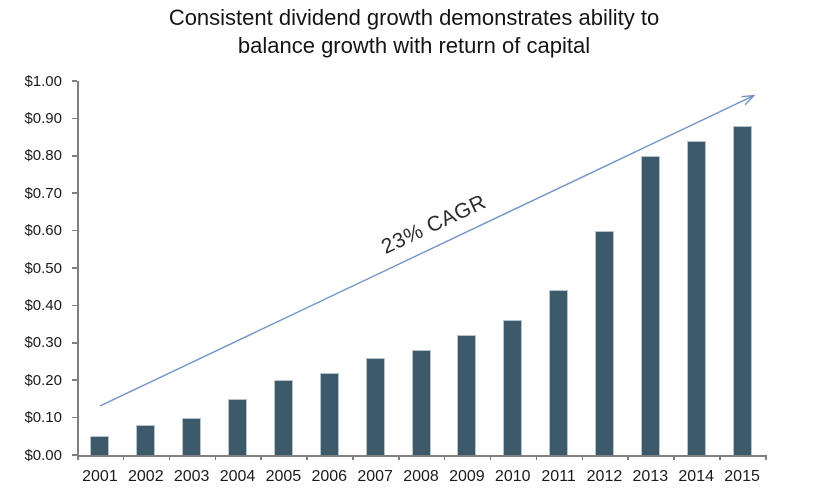 This screenshot has height=493, width=828. What do you see at coordinates (375, 476) in the screenshot?
I see `x-axis-tick-label: 2007` at bounding box center [375, 476].